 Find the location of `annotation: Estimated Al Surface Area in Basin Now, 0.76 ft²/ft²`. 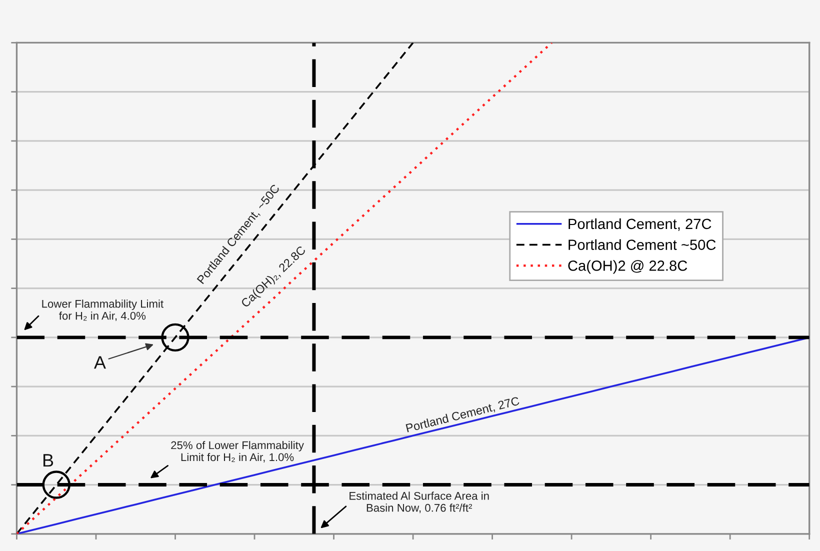

annotation: Estimated Al Surface Area in Basin Now, 0.76 ft²/ft² is located at coordinates (419, 503).